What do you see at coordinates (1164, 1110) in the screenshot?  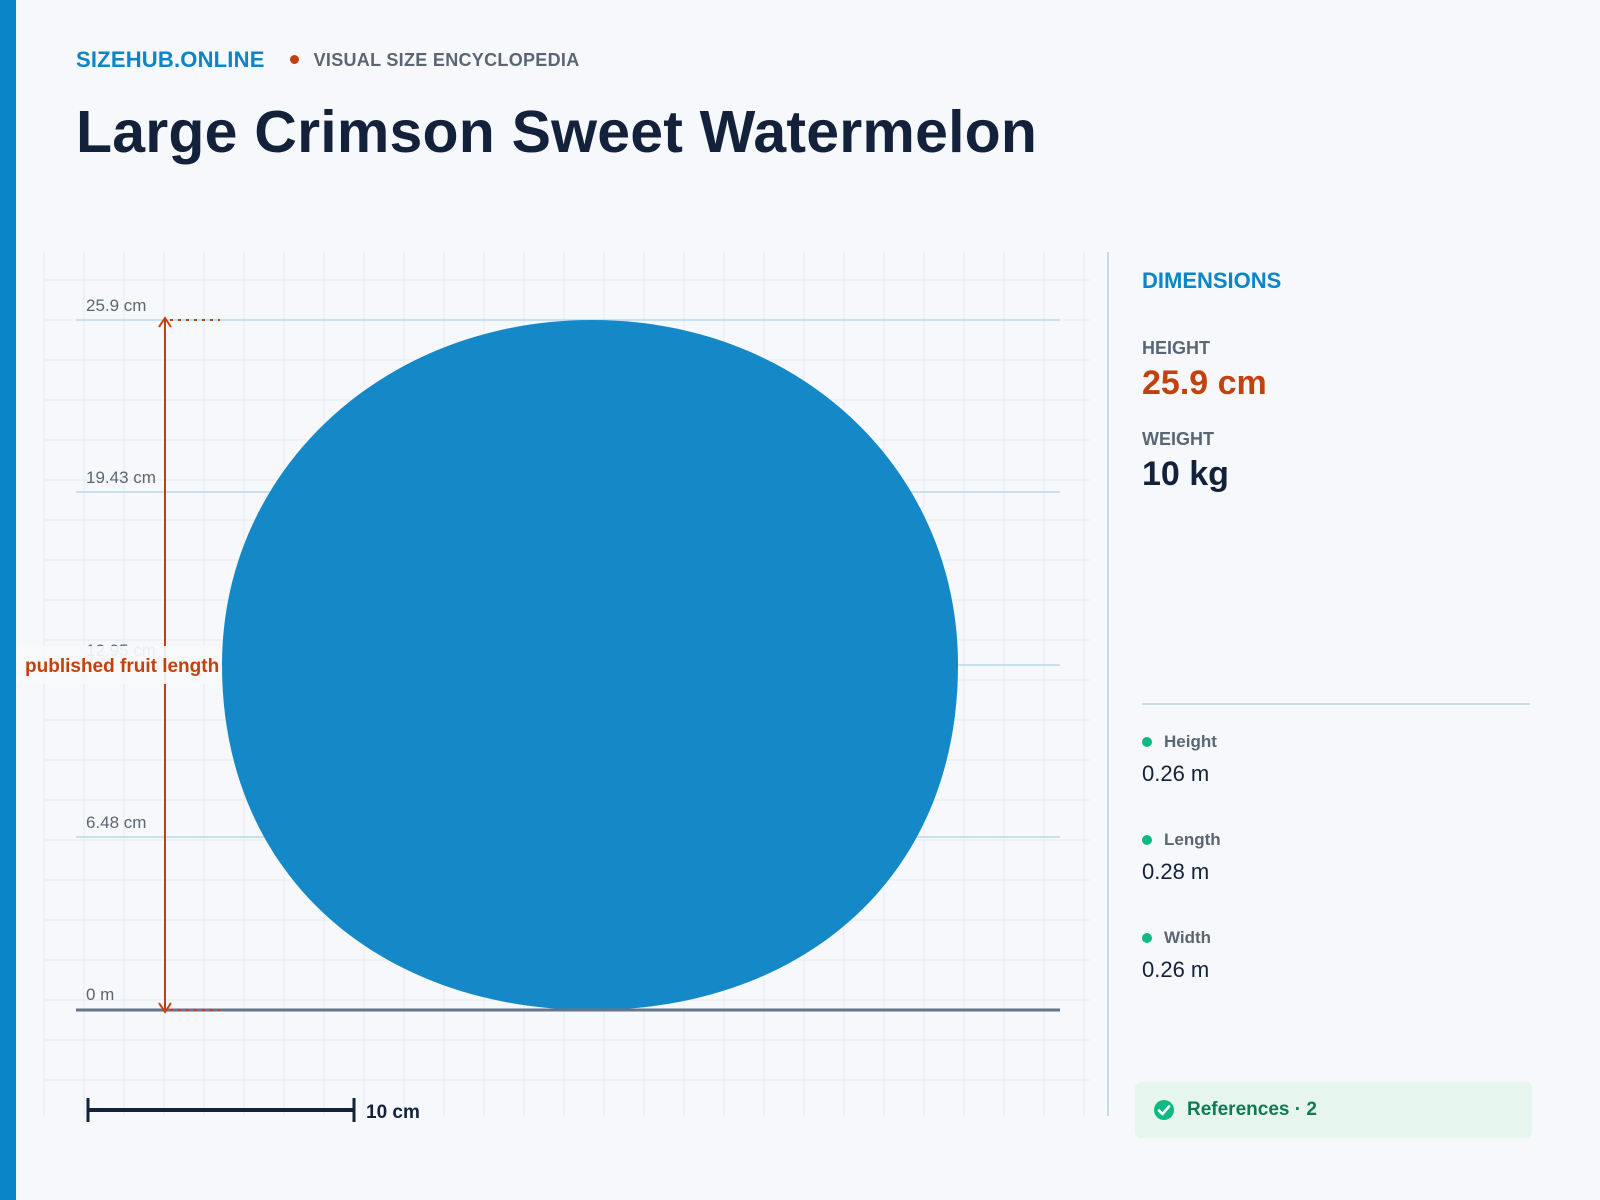 I see `check-circle-icon` at bounding box center [1164, 1110].